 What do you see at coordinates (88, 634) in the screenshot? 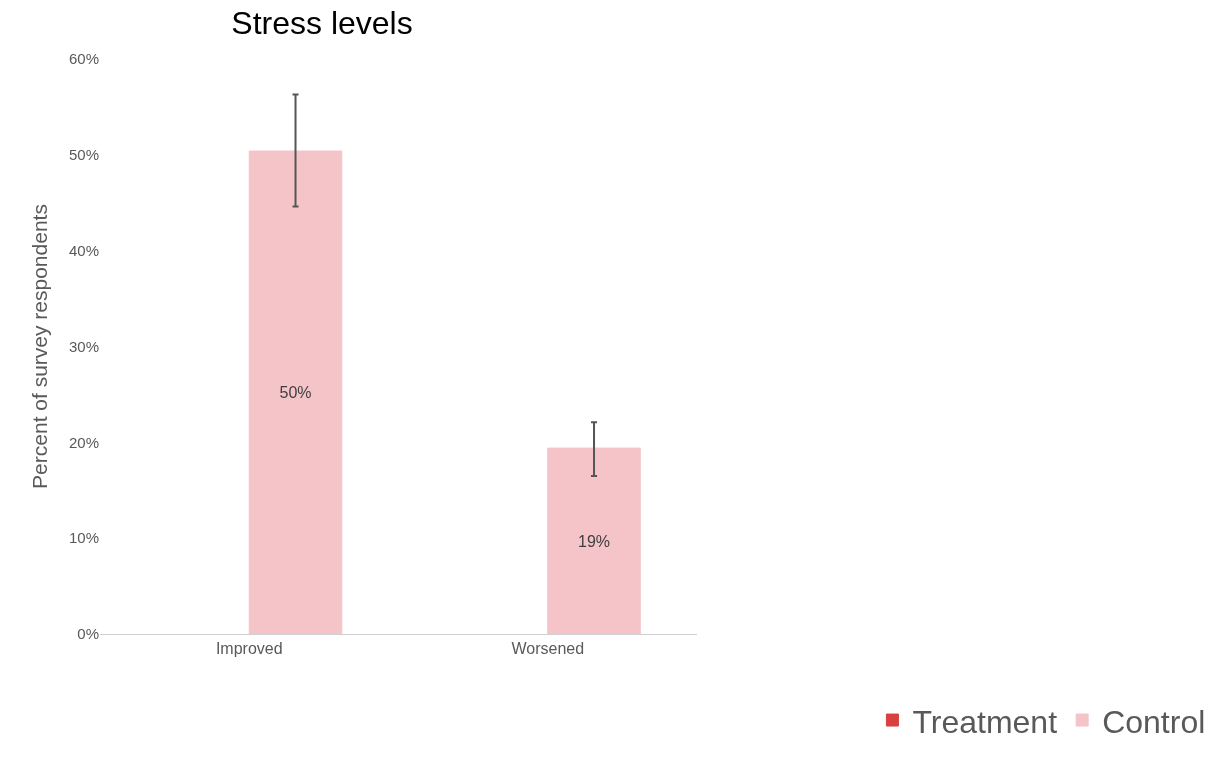
I see `y-tick-label: 0%` at bounding box center [88, 634].